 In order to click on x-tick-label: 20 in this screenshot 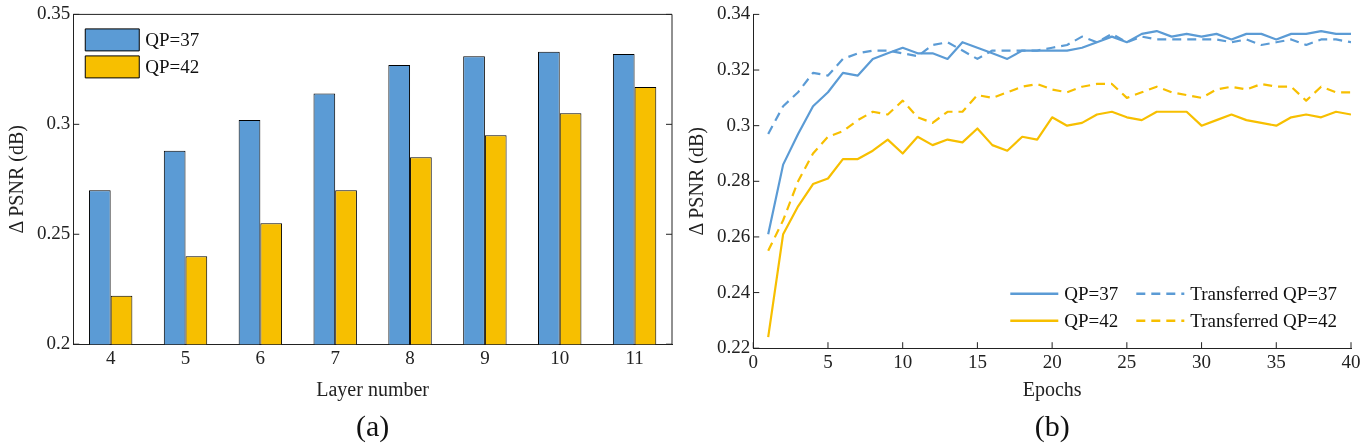, I will do `click(1052, 361)`.